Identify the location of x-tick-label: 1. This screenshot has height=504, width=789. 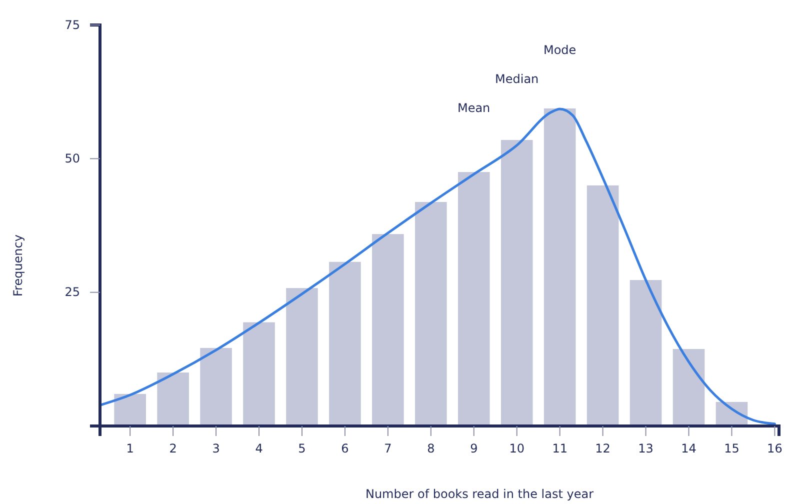
(130, 449).